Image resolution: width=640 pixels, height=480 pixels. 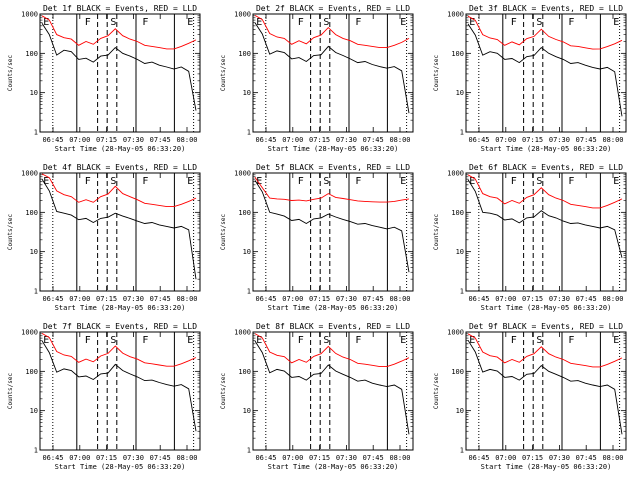 What do you see at coordinates (546, 167) in the screenshot?
I see `panel-title: Det 6f BLACK = Events, RED = LLD` at bounding box center [546, 167].